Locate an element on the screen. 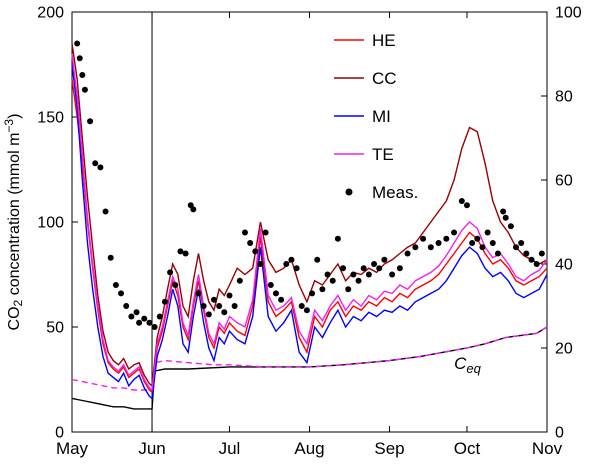 Image resolution: width=600 pixels, height=473 pixels. ceq-line-dashed is located at coordinates (309, 358).